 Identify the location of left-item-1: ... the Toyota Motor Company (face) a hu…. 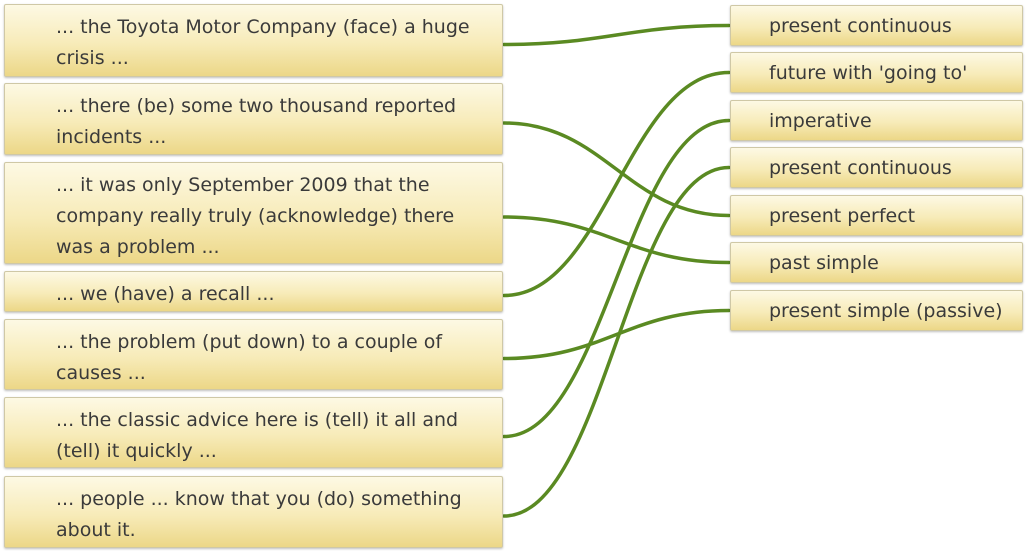
(253, 40).